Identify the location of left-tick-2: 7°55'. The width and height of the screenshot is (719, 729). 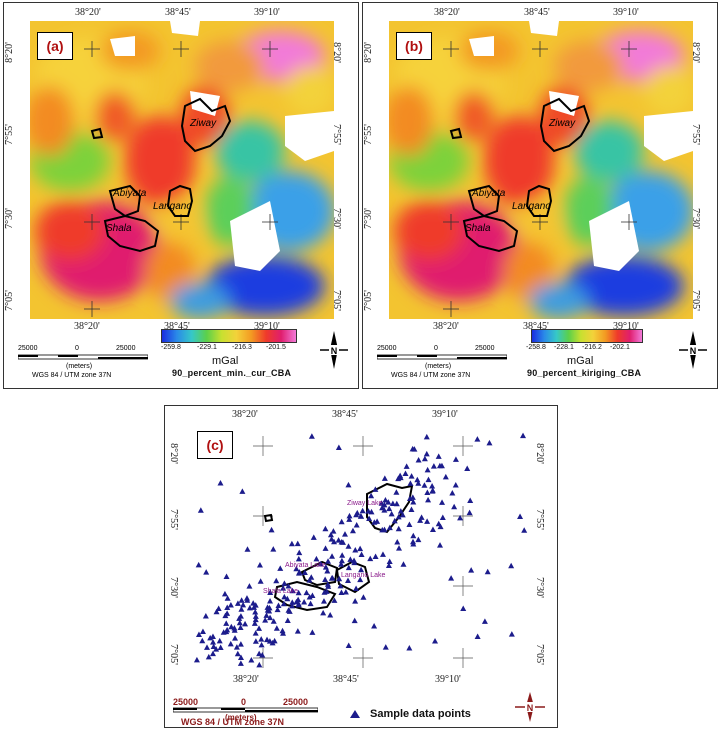
(9, 134).